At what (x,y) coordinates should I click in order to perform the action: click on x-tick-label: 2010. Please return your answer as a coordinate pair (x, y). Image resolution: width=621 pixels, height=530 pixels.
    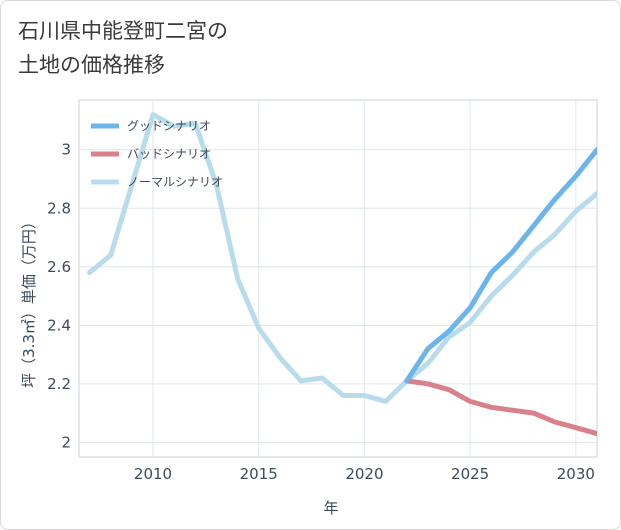
    Looking at the image, I should click on (153, 474).